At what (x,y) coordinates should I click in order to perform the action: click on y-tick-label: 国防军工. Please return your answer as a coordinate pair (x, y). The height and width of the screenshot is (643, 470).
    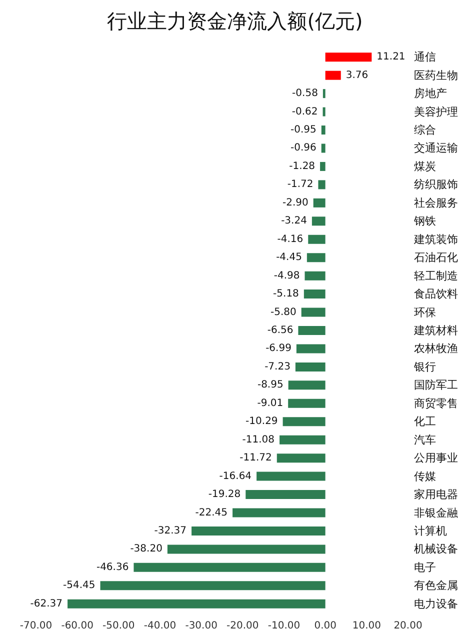
    Looking at the image, I should click on (436, 385).